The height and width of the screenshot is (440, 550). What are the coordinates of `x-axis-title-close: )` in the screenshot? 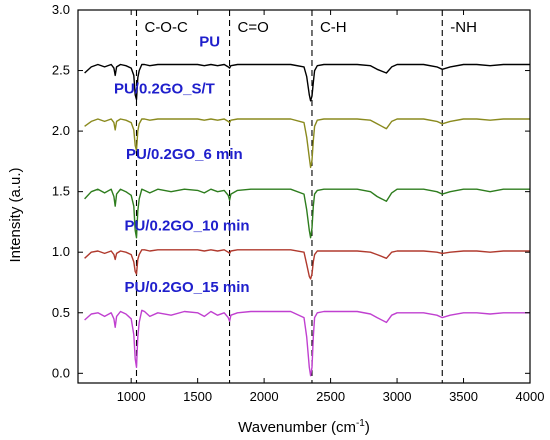 It's located at (367, 427).